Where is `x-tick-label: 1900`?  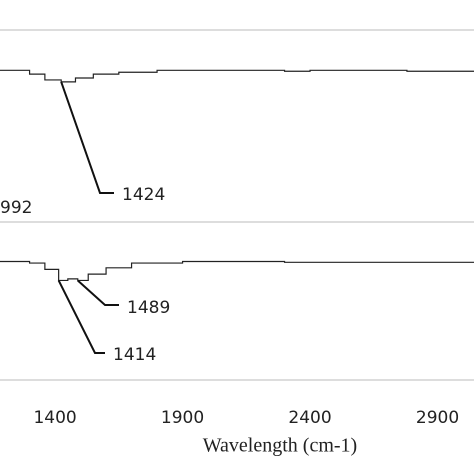 x-tick-label: 1900 is located at coordinates (182, 418).